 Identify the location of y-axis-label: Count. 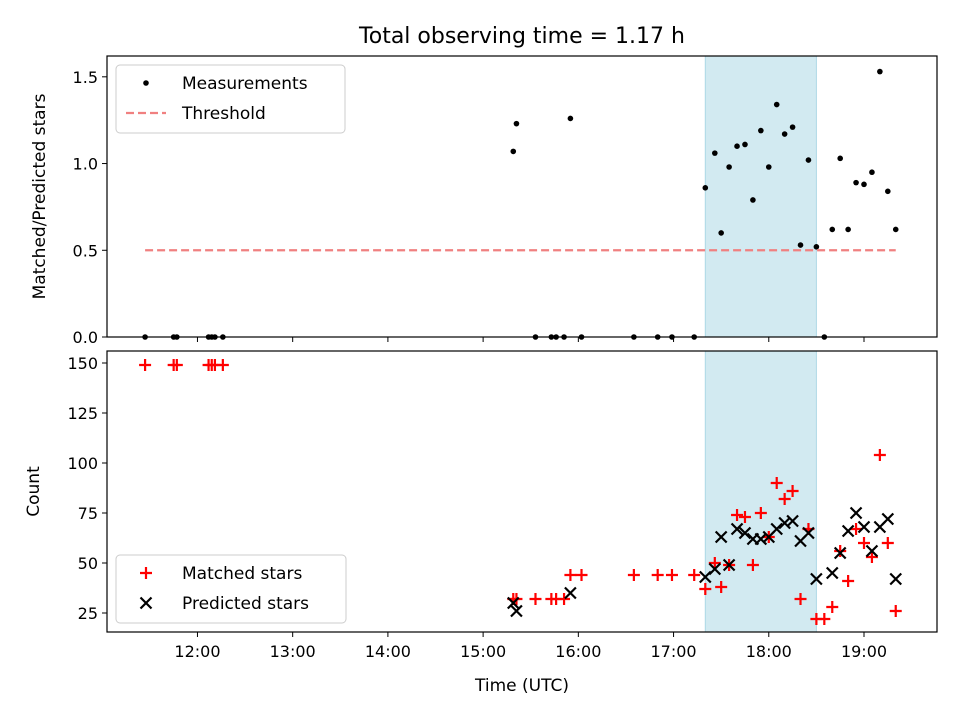
(34, 491).